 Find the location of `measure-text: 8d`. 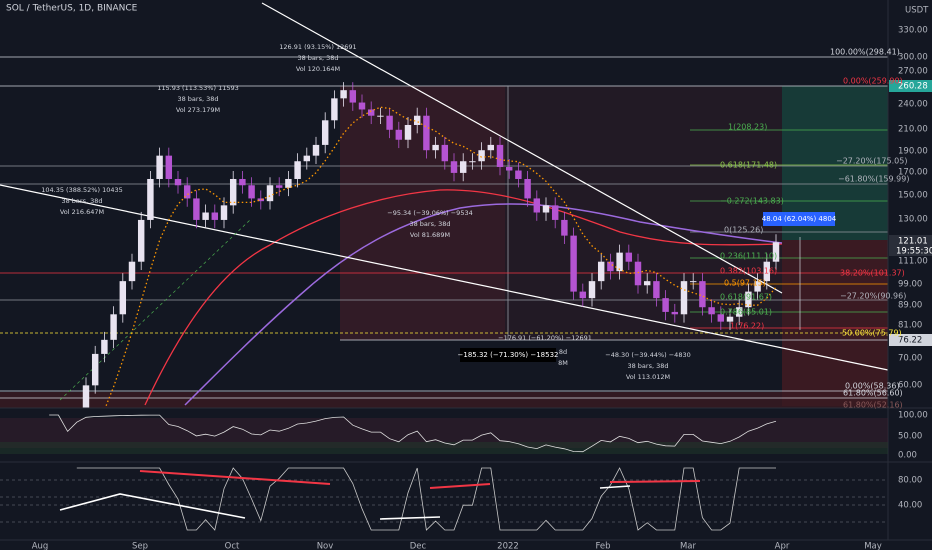

measure-text: 8d is located at coordinates (563, 352).